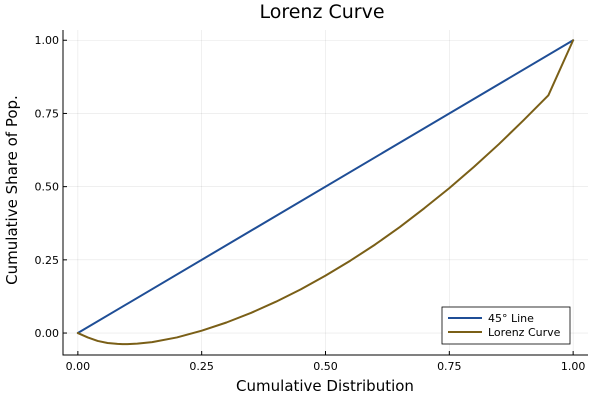 This screenshot has width=600, height=400. What do you see at coordinates (12, 190) in the screenshot?
I see `y-axis-label: Cumulative Share of Pop.` at bounding box center [12, 190].